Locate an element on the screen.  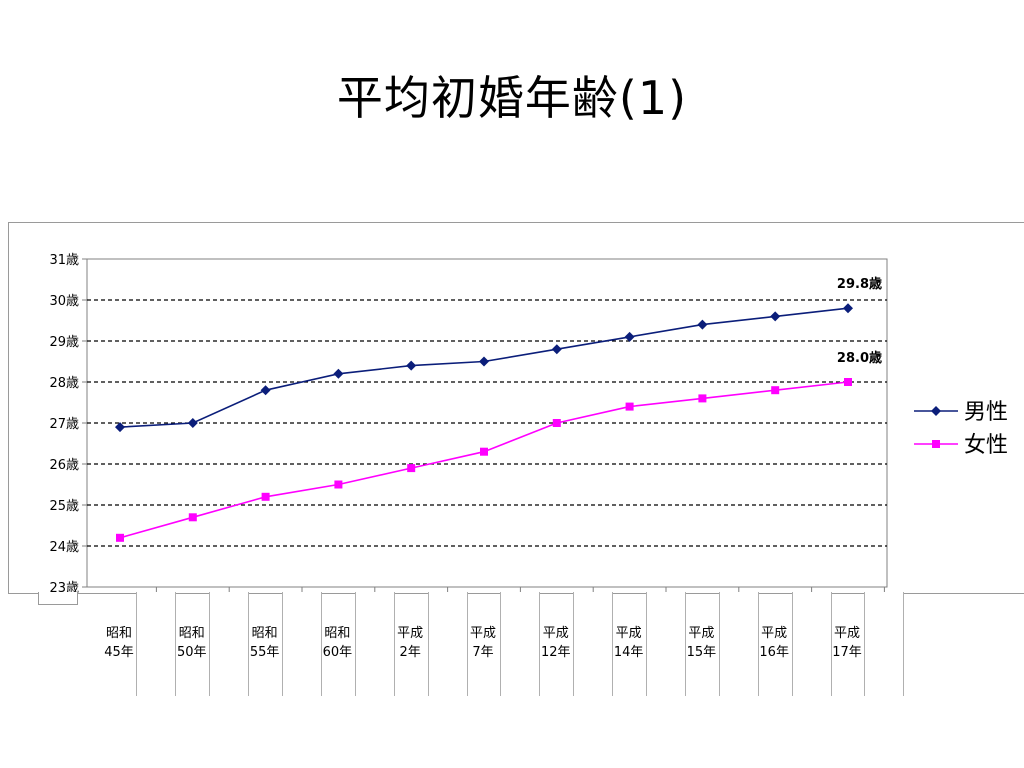
x-category-label: 平成 12年 is located at coordinates (556, 643).